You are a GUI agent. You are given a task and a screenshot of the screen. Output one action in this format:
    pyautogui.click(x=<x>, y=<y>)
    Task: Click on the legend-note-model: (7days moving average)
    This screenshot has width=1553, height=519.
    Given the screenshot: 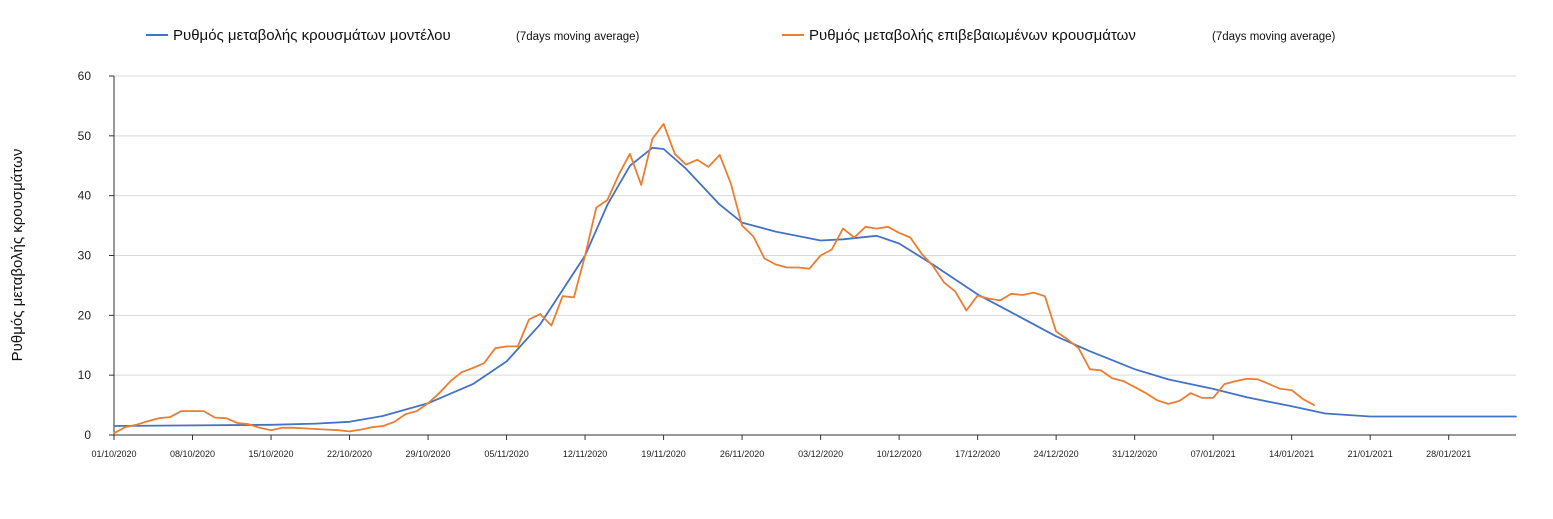 What is the action you would take?
    pyautogui.click(x=578, y=37)
    